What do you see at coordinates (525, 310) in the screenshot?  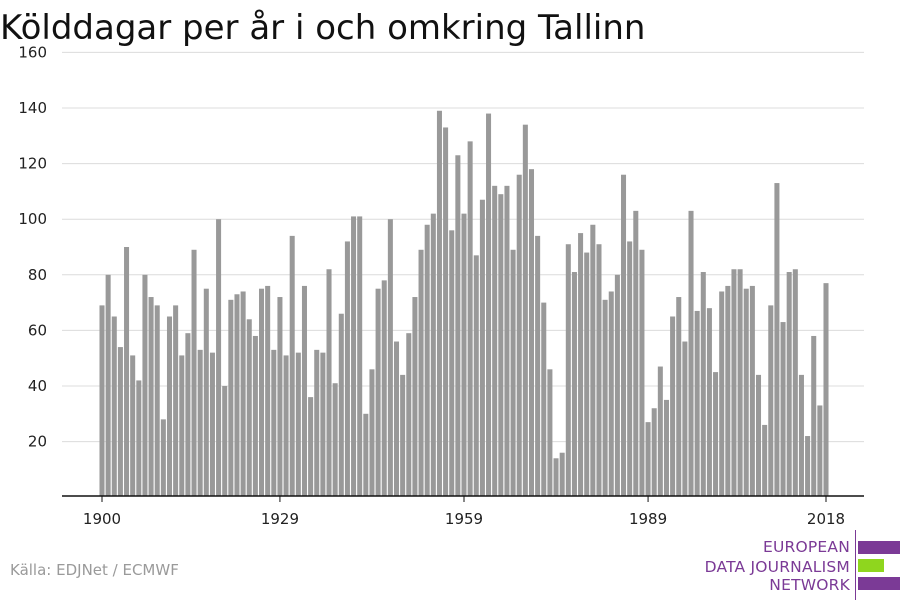 I see `bar-1969` at bounding box center [525, 310].